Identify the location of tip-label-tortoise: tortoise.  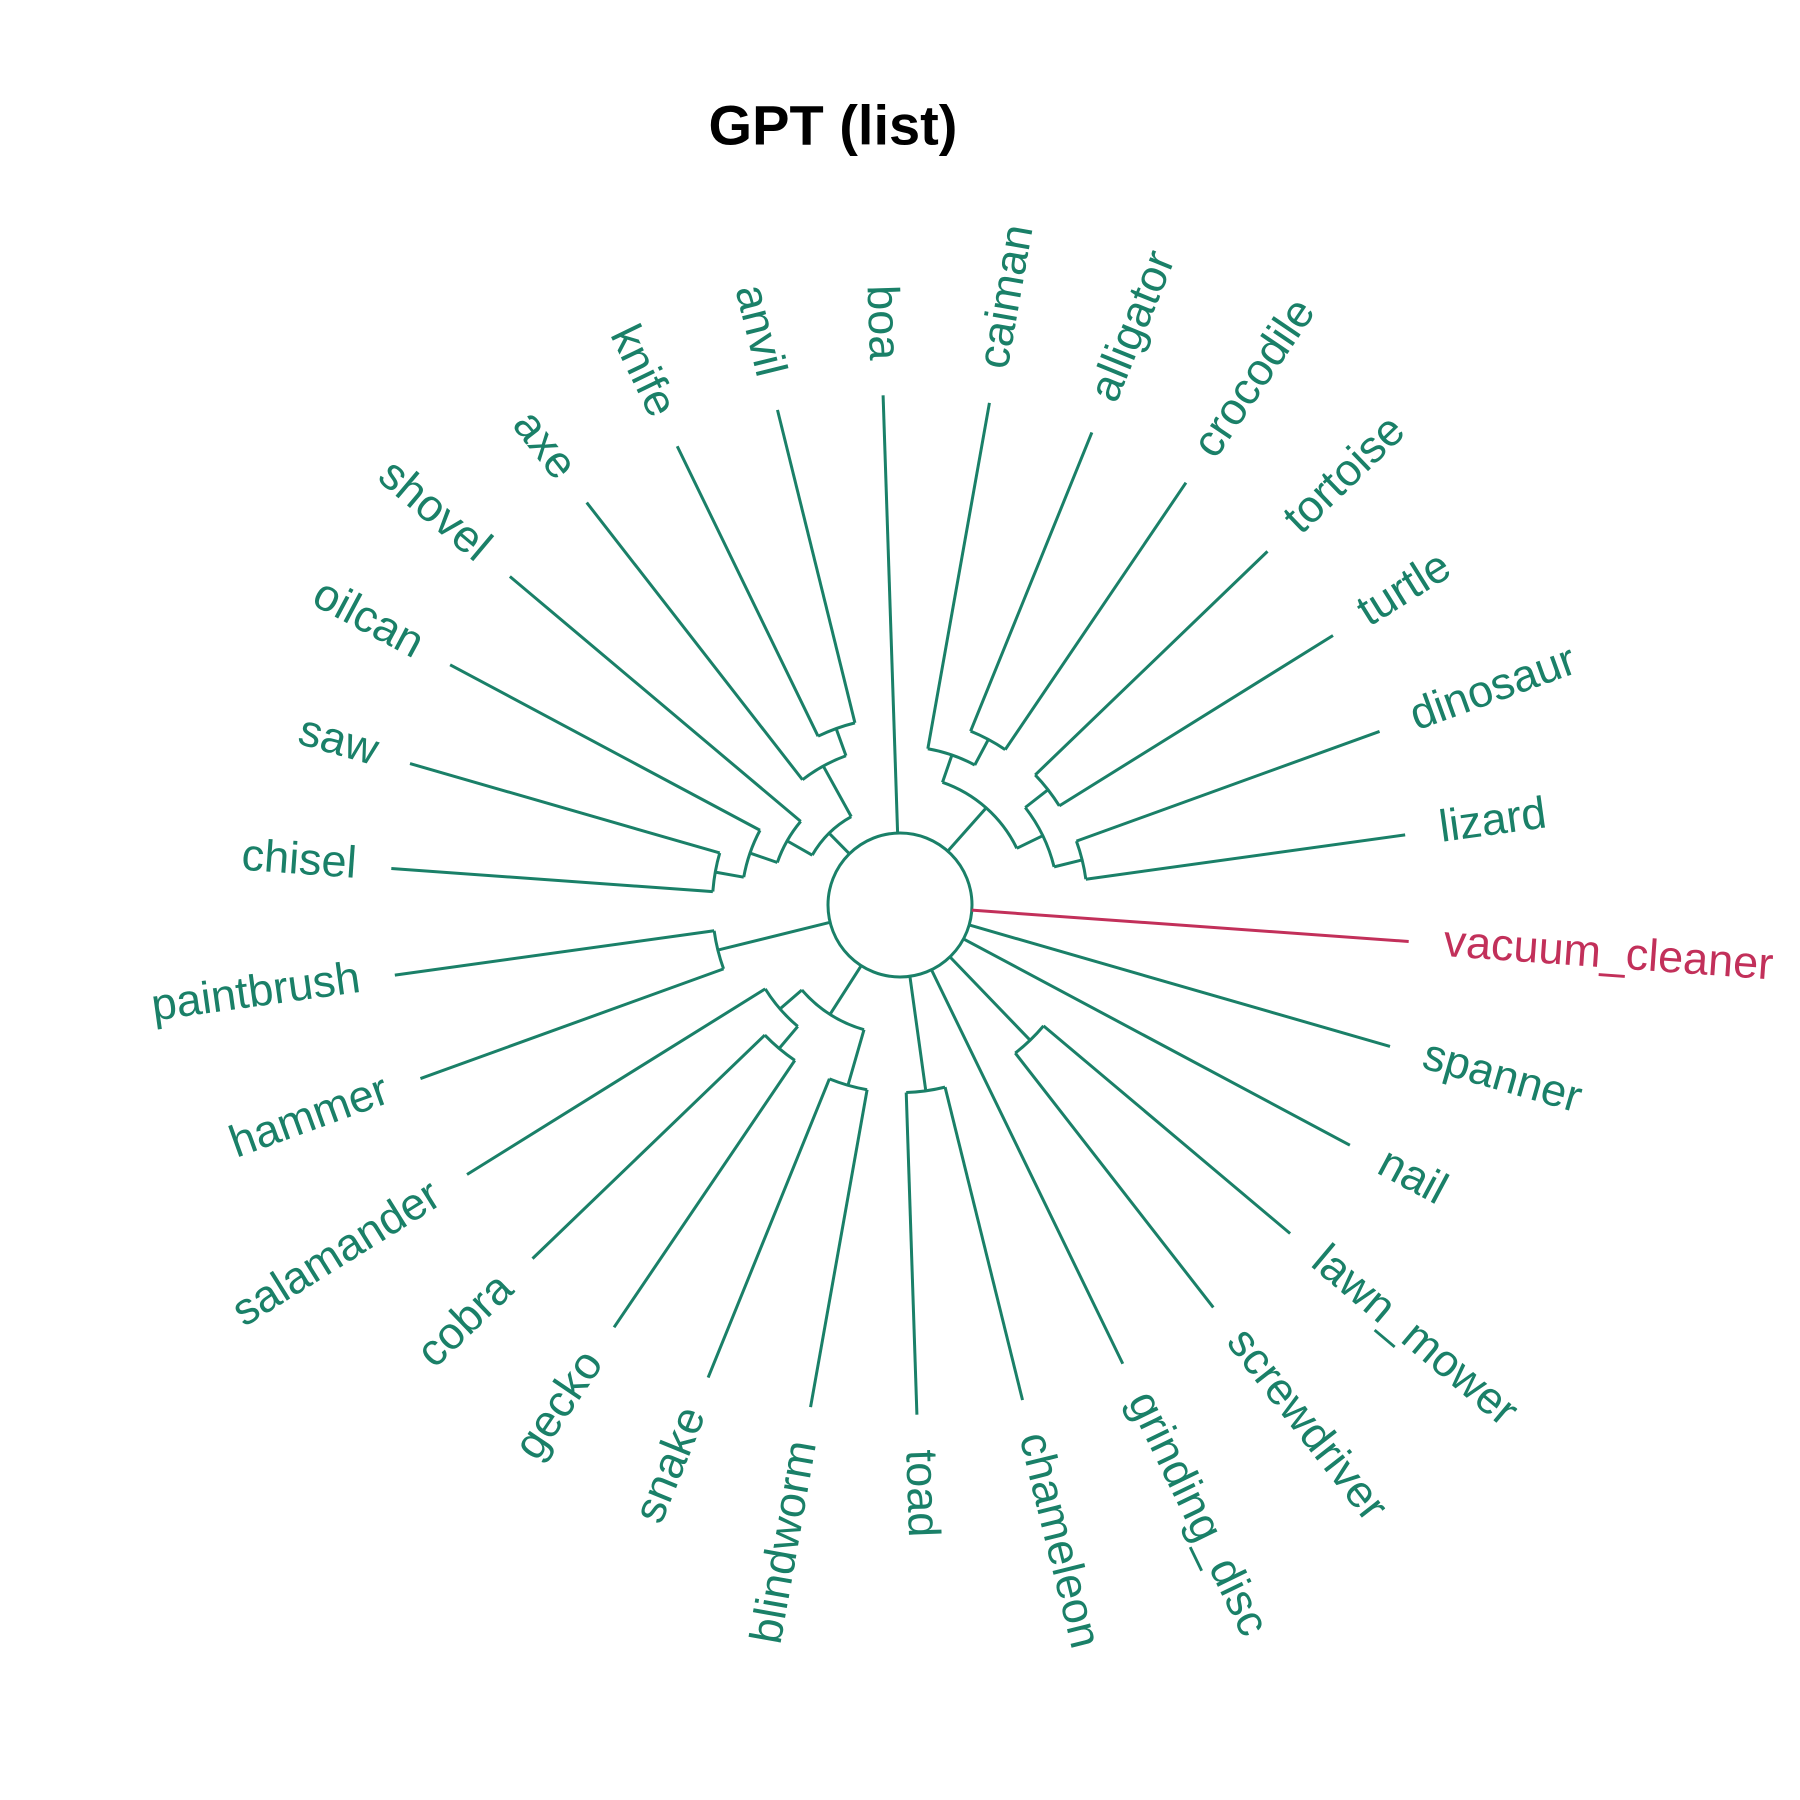
(1344, 473).